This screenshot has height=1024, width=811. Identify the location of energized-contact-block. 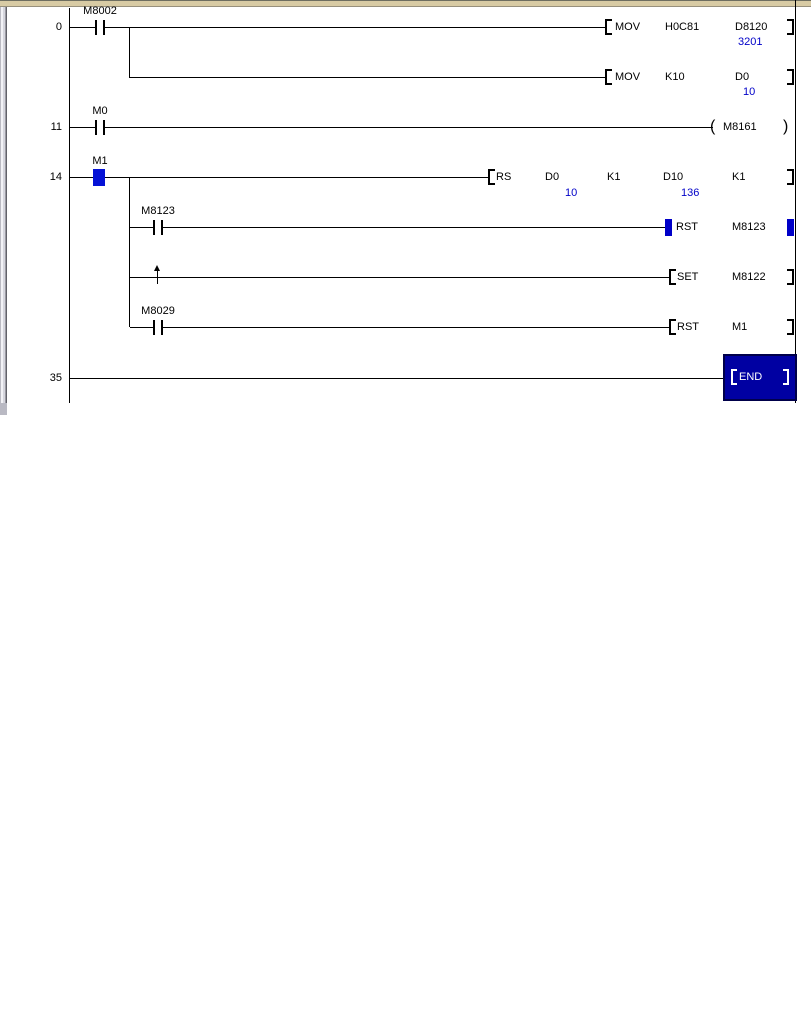
(99, 177).